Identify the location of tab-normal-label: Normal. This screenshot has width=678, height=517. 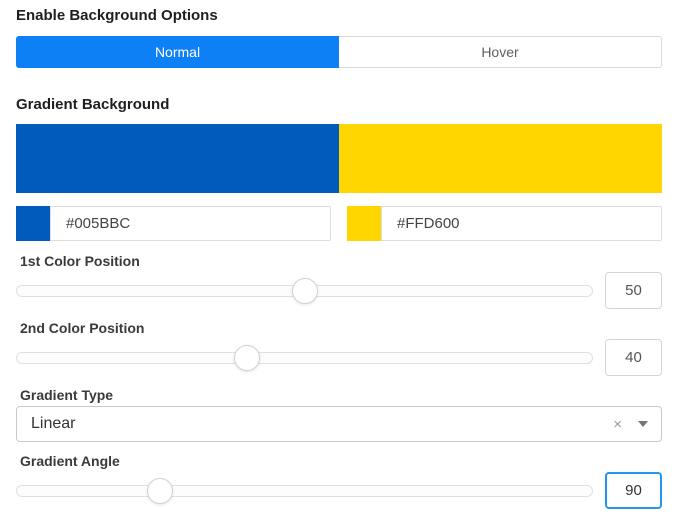
(177, 52).